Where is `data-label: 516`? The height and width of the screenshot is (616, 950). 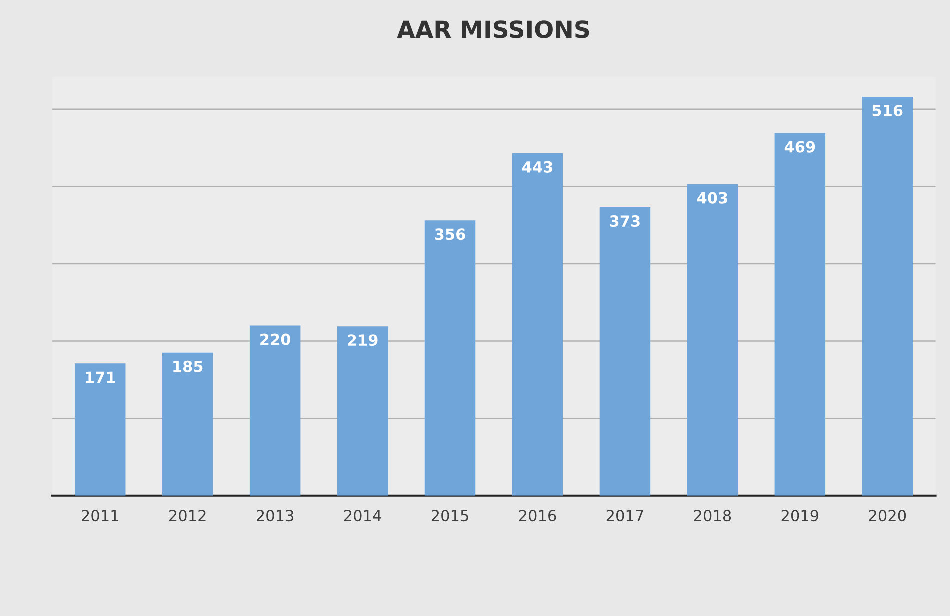 data-label: 516 is located at coordinates (887, 110).